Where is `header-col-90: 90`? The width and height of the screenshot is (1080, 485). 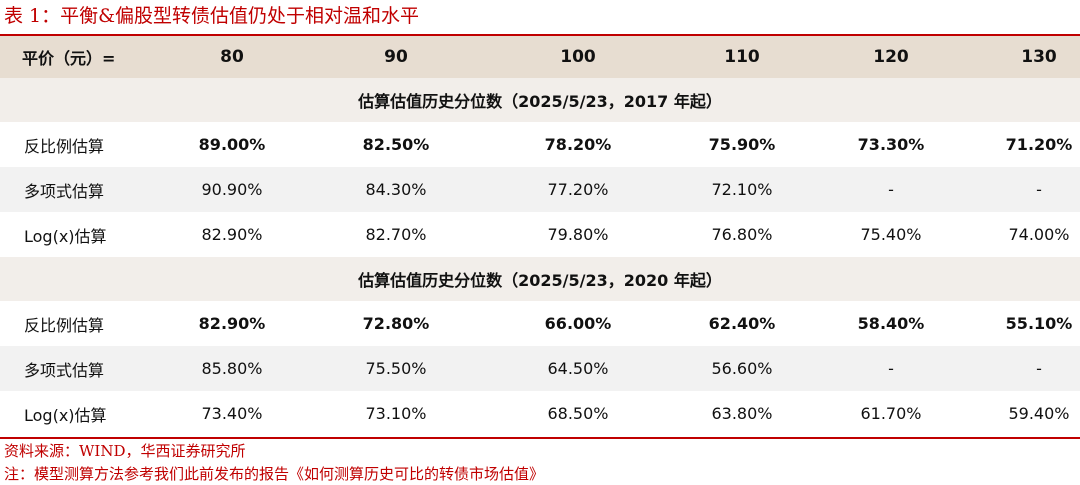
header-col-90: 90 is located at coordinates (396, 57).